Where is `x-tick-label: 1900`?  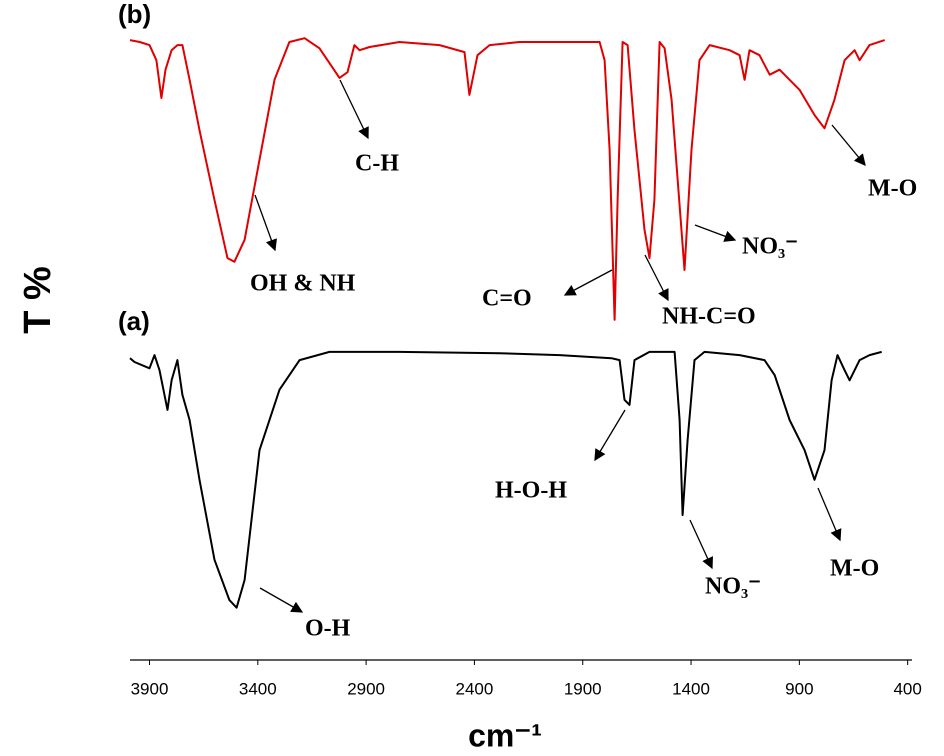
x-tick-label: 1900 is located at coordinates (583, 688).